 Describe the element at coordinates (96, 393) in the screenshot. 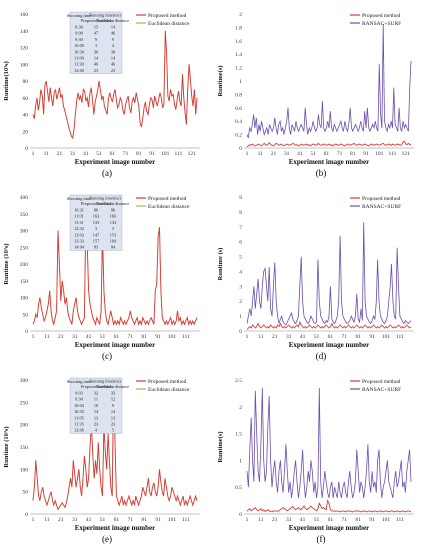

I see `table-cell: 32` at that location.